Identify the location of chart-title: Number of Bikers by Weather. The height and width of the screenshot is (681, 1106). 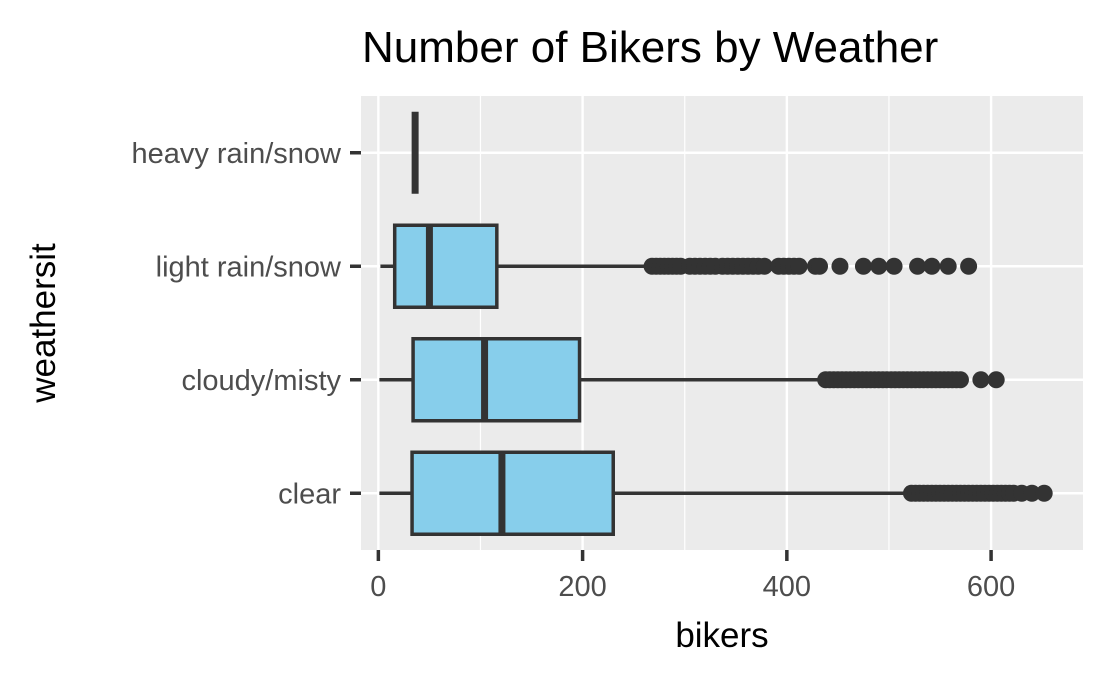
(650, 47).